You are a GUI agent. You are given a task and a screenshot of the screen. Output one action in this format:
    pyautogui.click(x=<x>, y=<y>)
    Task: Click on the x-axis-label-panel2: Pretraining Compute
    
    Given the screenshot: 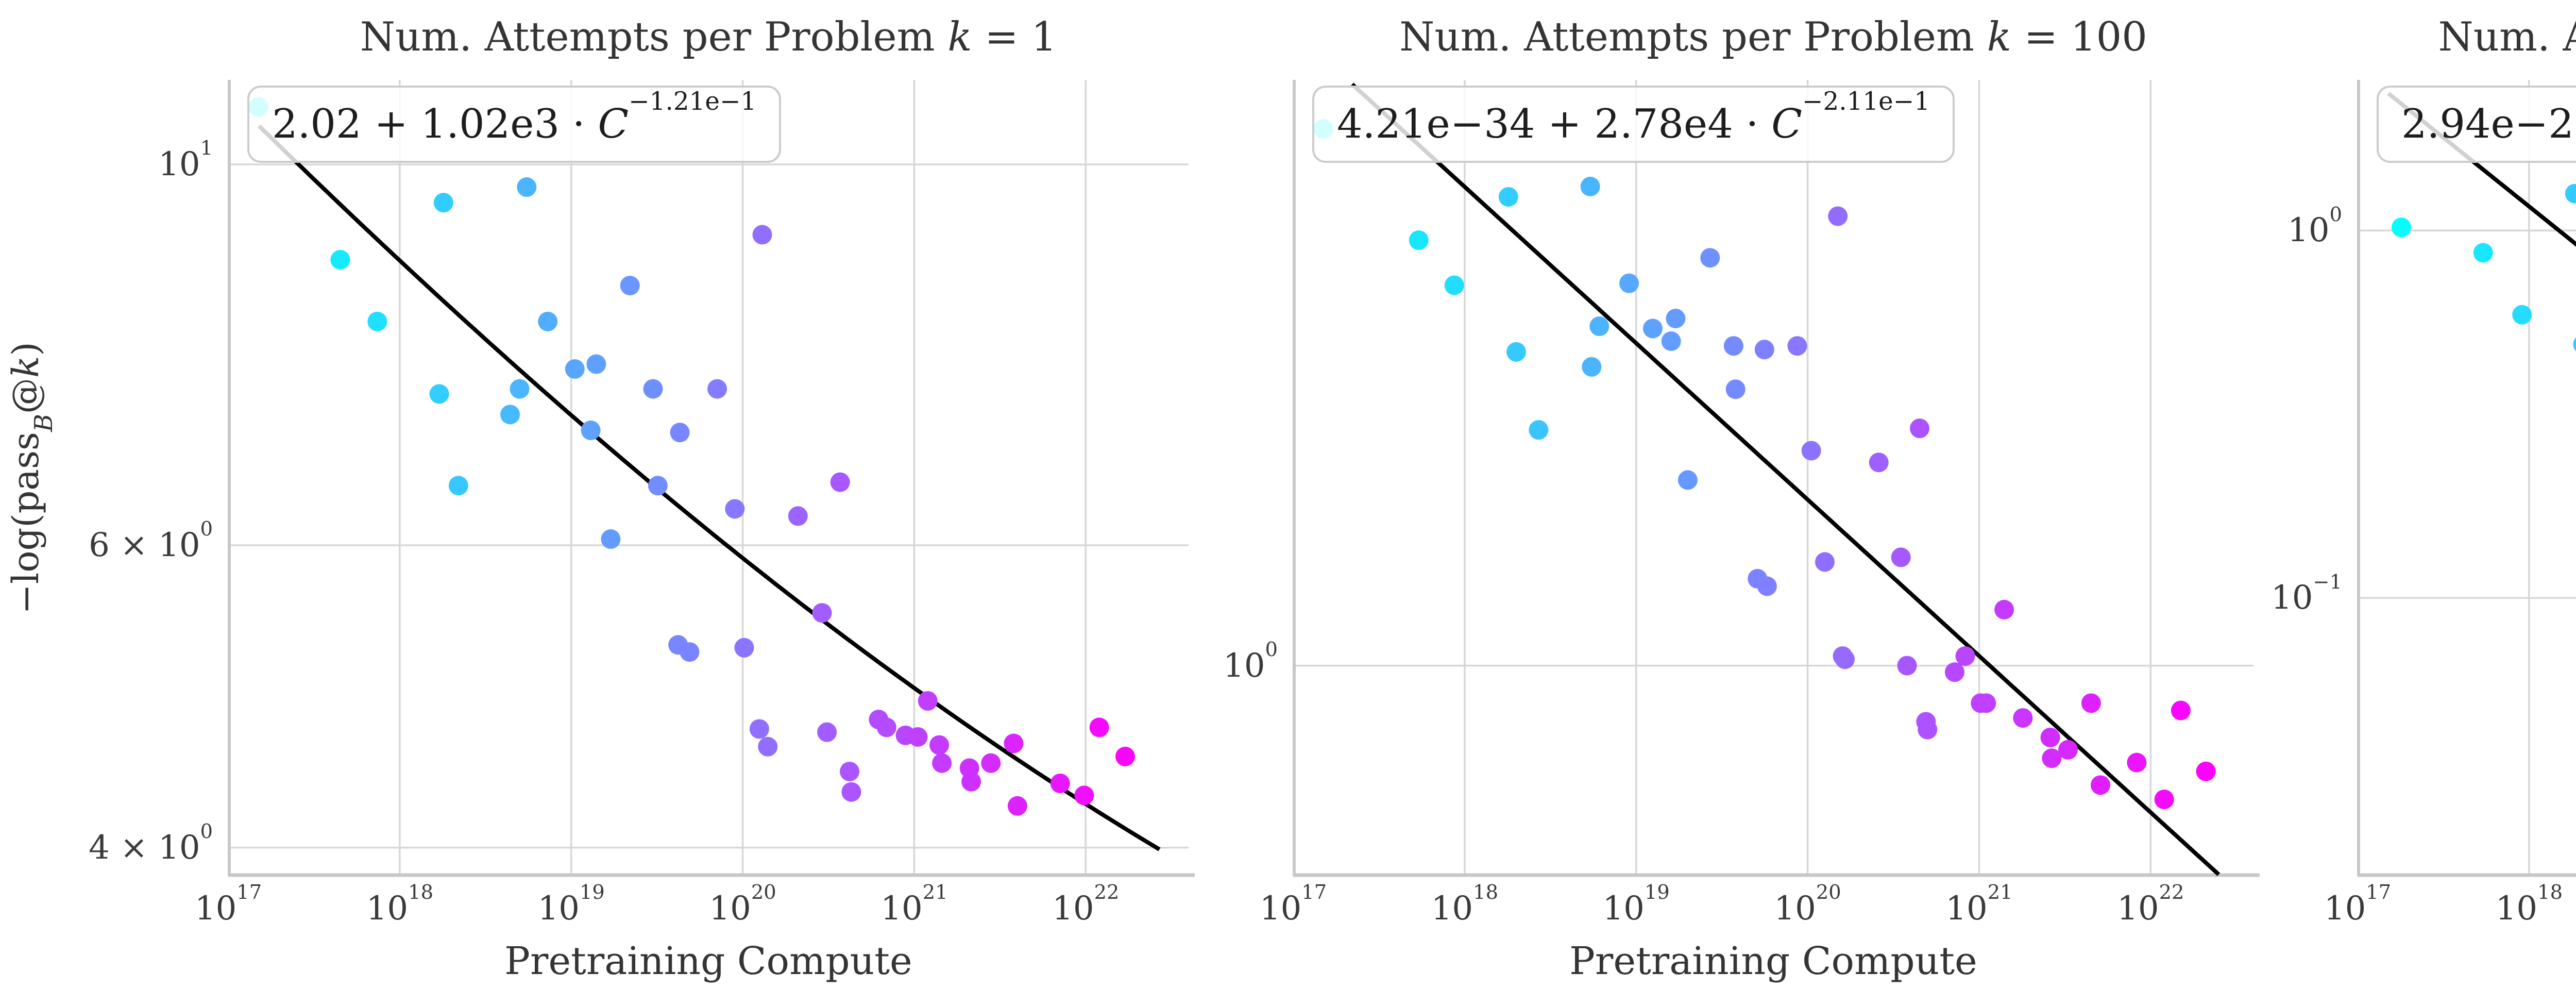 What is the action you would take?
    pyautogui.click(x=1773, y=961)
    